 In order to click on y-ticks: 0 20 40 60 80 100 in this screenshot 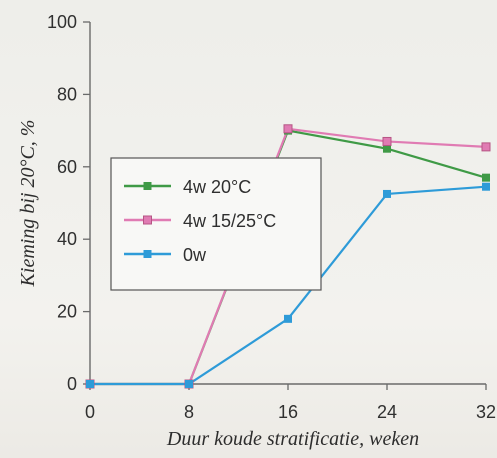, I will do `click(68, 203)`.